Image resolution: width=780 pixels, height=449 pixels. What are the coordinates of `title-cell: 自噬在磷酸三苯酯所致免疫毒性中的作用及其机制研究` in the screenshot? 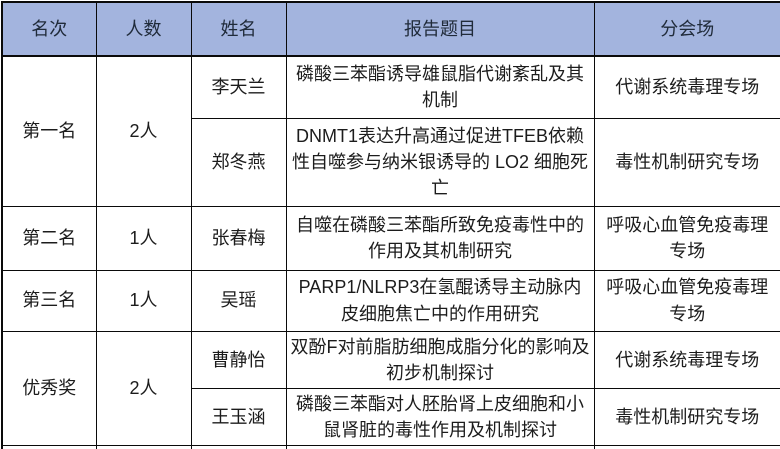 It's located at (440, 238).